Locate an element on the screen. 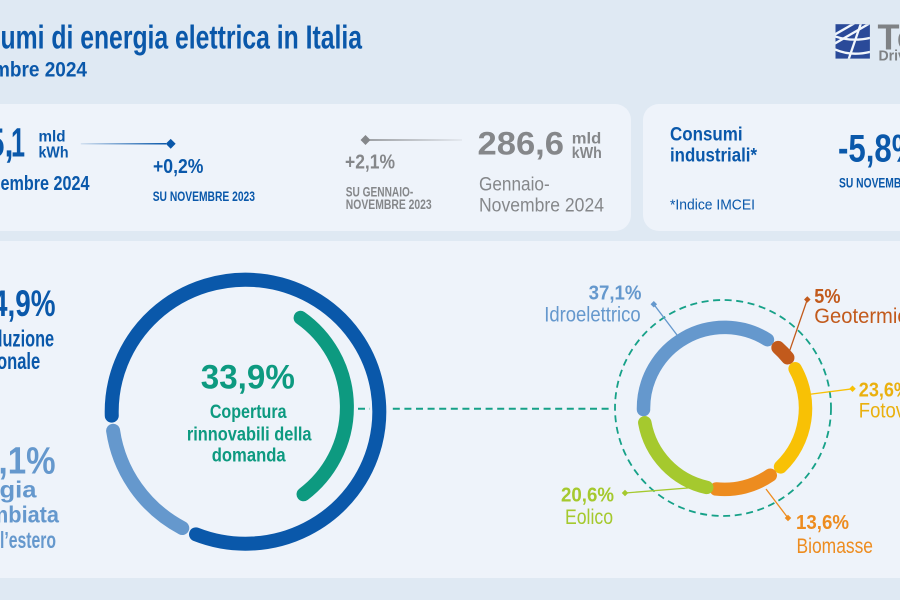 This screenshot has width=900, height=600. svg-text: ,1% is located at coordinates (28, 461).